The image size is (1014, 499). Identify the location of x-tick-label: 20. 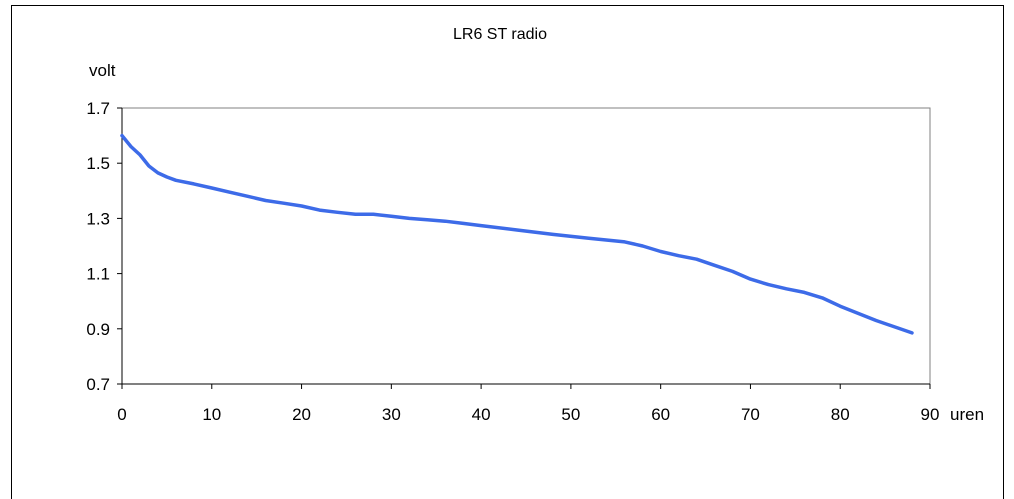
(301, 414).